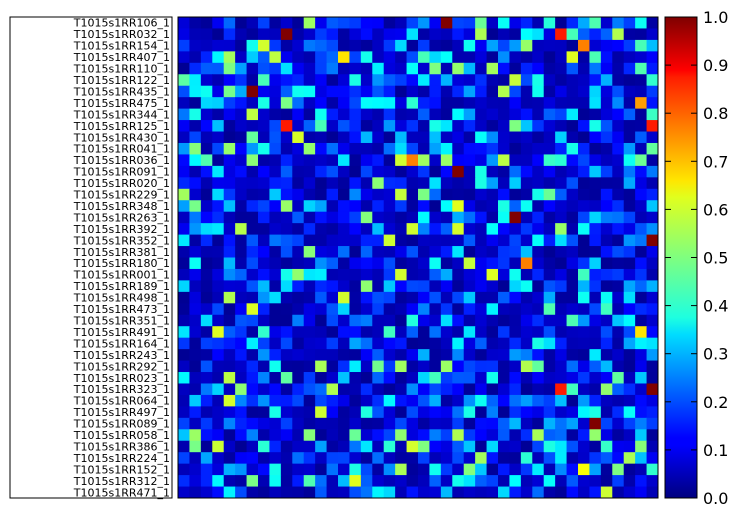 The height and width of the screenshot is (518, 747). Describe the element at coordinates (715, 113) in the screenshot. I see `colorbar-tick-label: 0.8` at that location.